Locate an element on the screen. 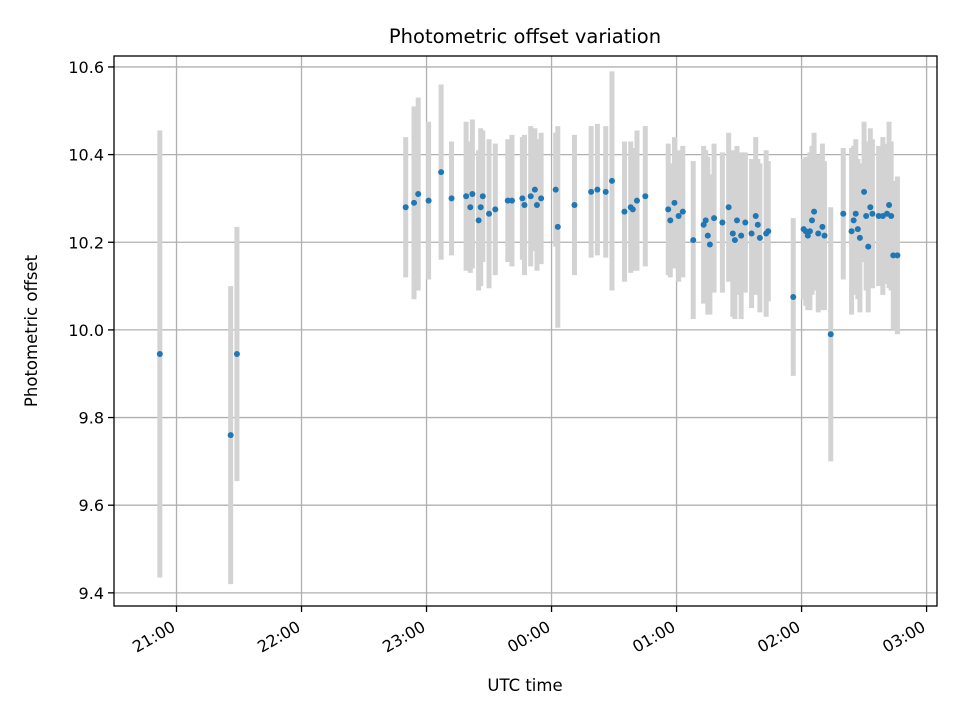 The width and height of the screenshot is (960, 720). chart-title: Photometric offset variation is located at coordinates (525, 36).